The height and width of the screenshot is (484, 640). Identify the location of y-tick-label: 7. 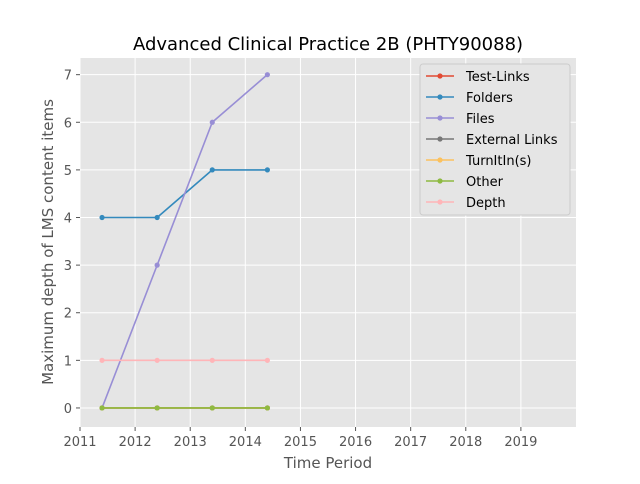
(68, 76).